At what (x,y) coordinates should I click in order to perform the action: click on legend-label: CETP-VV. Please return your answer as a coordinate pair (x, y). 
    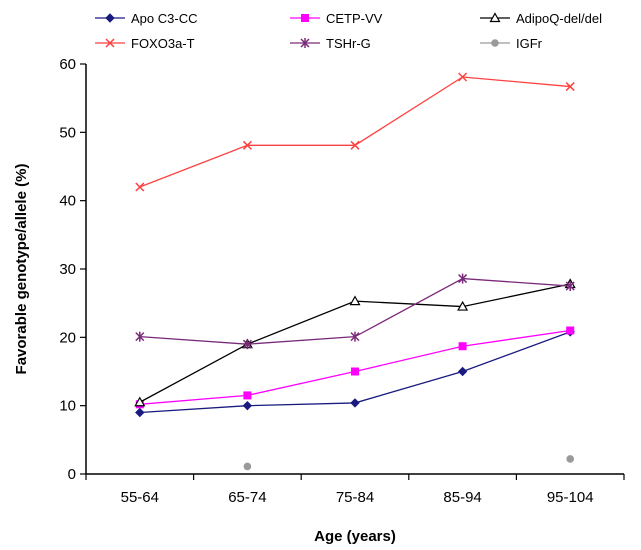
    Looking at the image, I should click on (354, 18).